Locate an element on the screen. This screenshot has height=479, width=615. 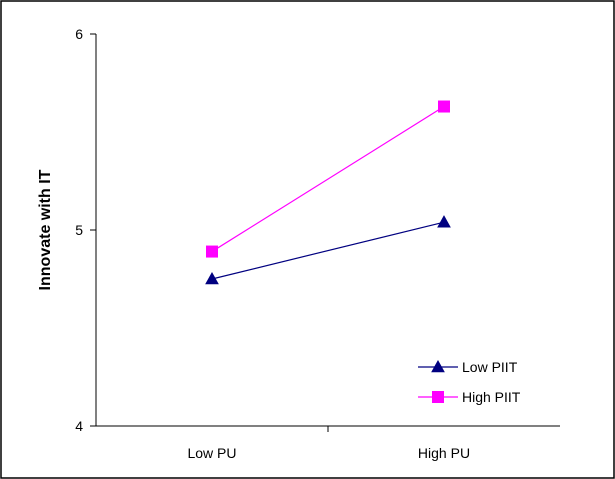
legend-label-low-piit: Low PIIT is located at coordinates (490, 367).